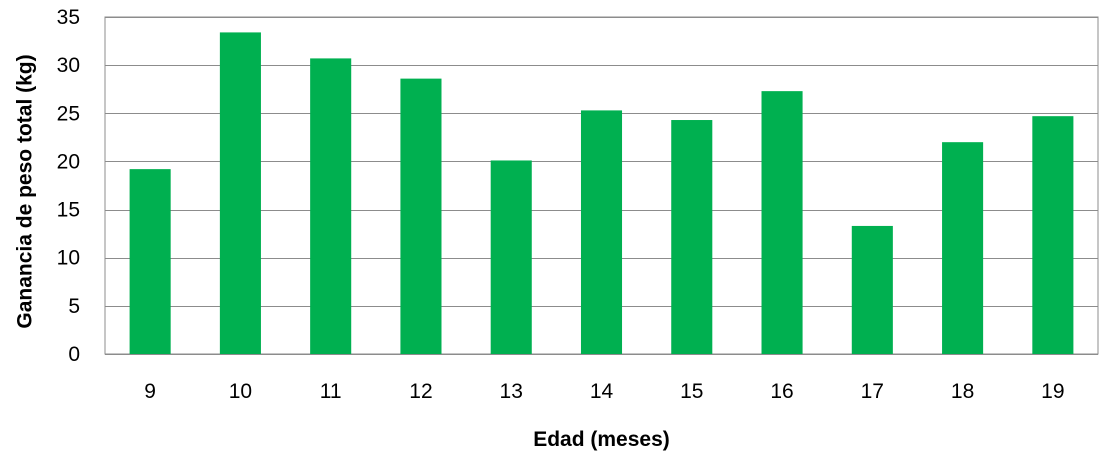  Describe the element at coordinates (331, 391) in the screenshot. I see `x-tick-label: 11` at that location.